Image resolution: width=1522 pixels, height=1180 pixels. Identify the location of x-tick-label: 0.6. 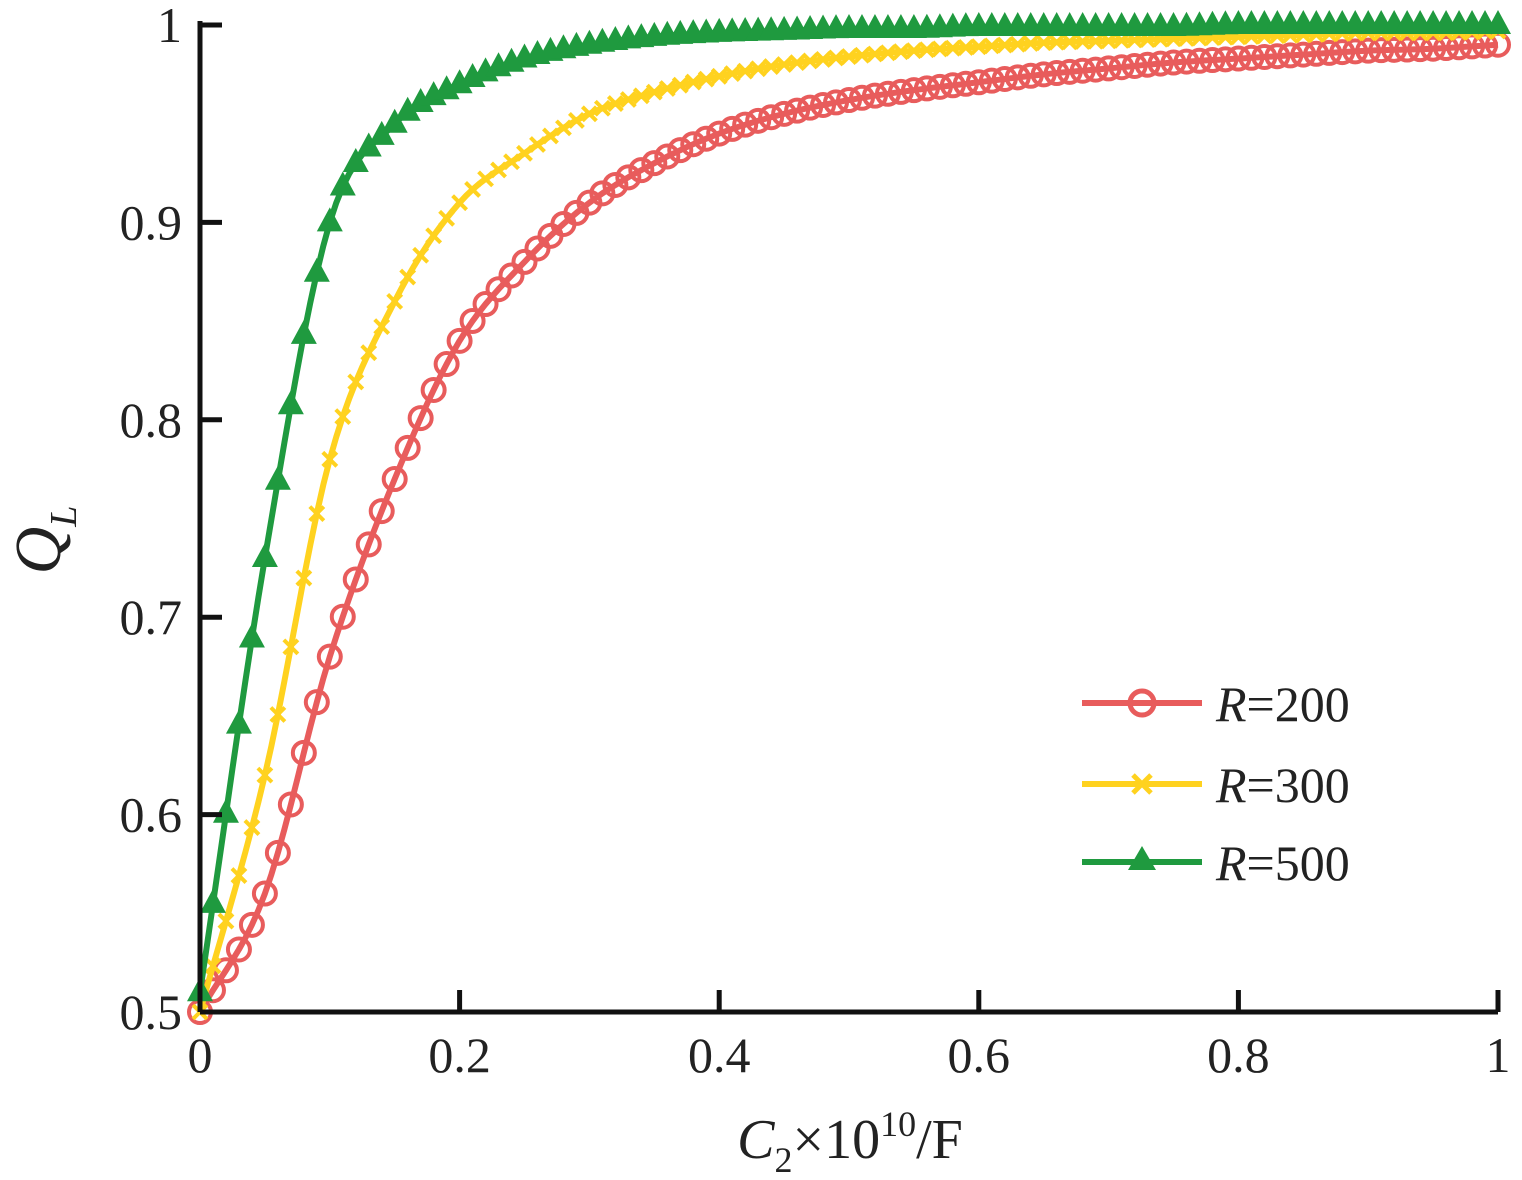
(979, 1055).